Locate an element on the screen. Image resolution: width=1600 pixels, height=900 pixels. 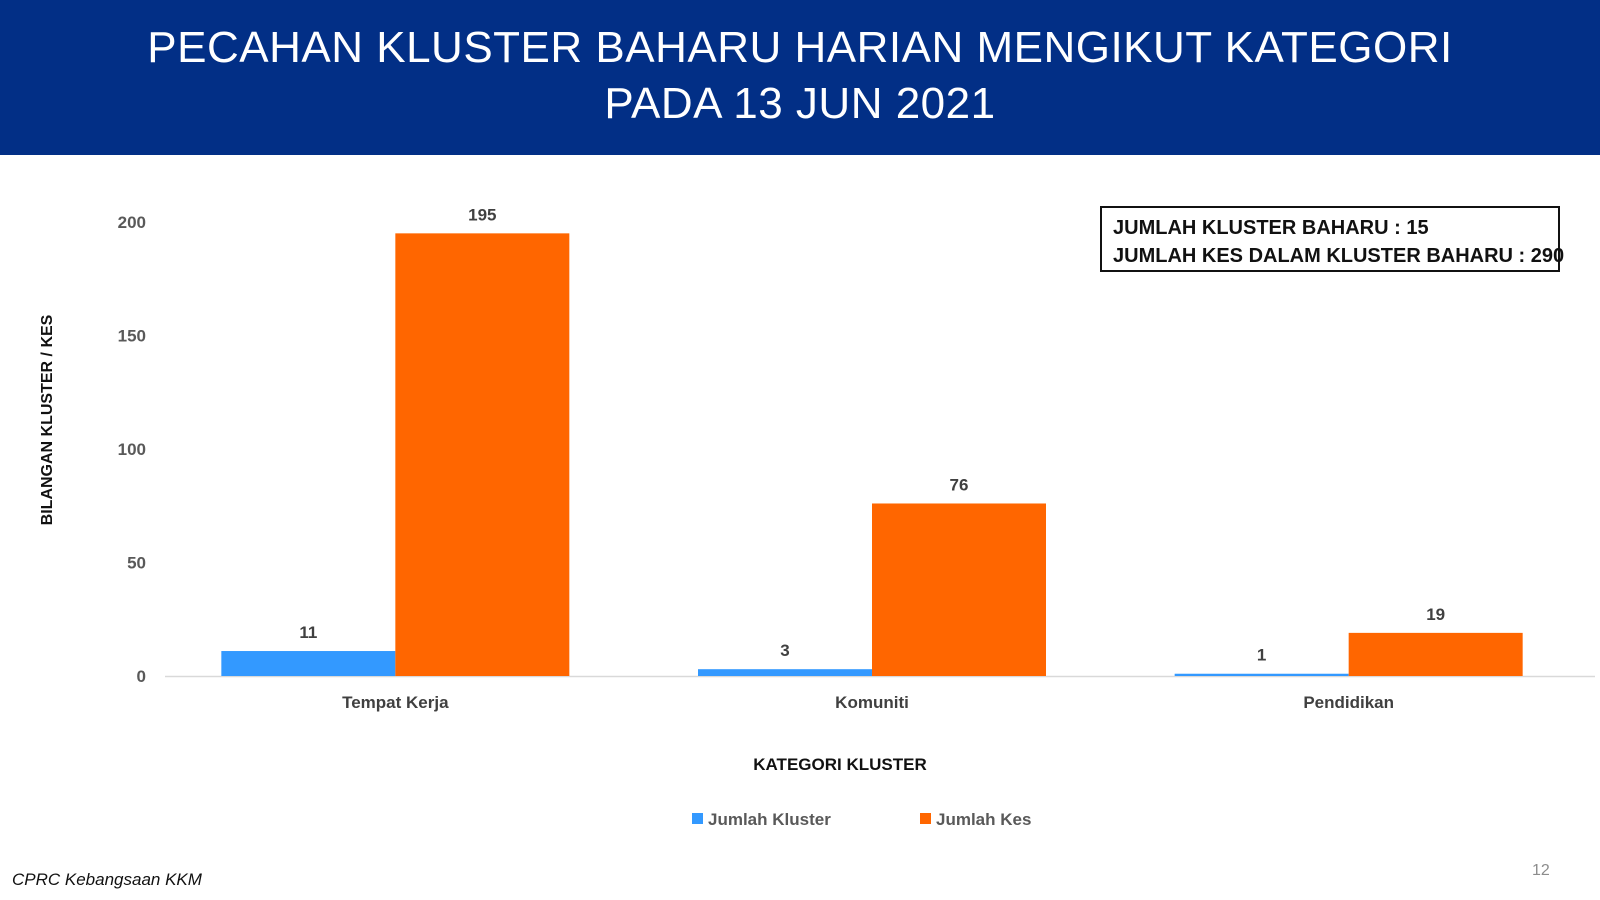
data-label: 195 is located at coordinates (482, 214).